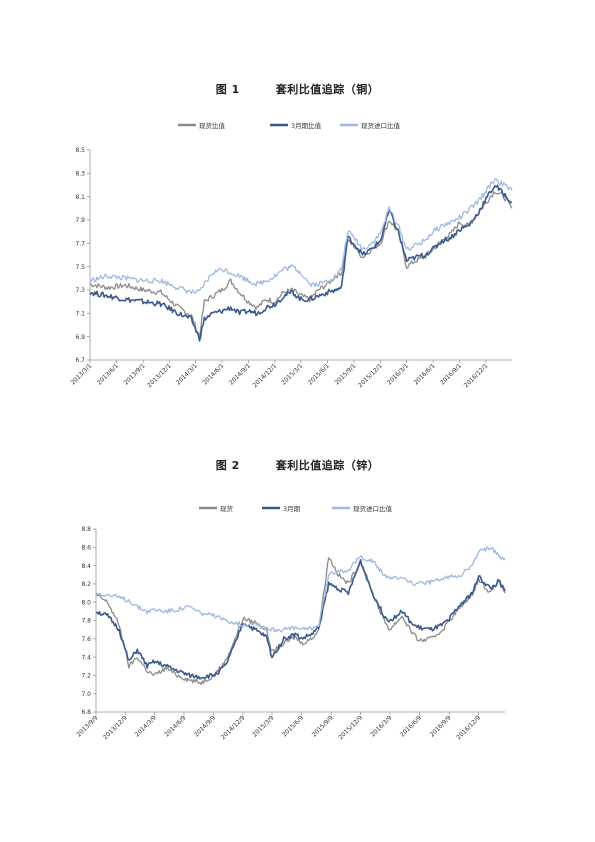  I want to click on figure1-title-text: 套利比值追踪（铜）, so click(327, 89).